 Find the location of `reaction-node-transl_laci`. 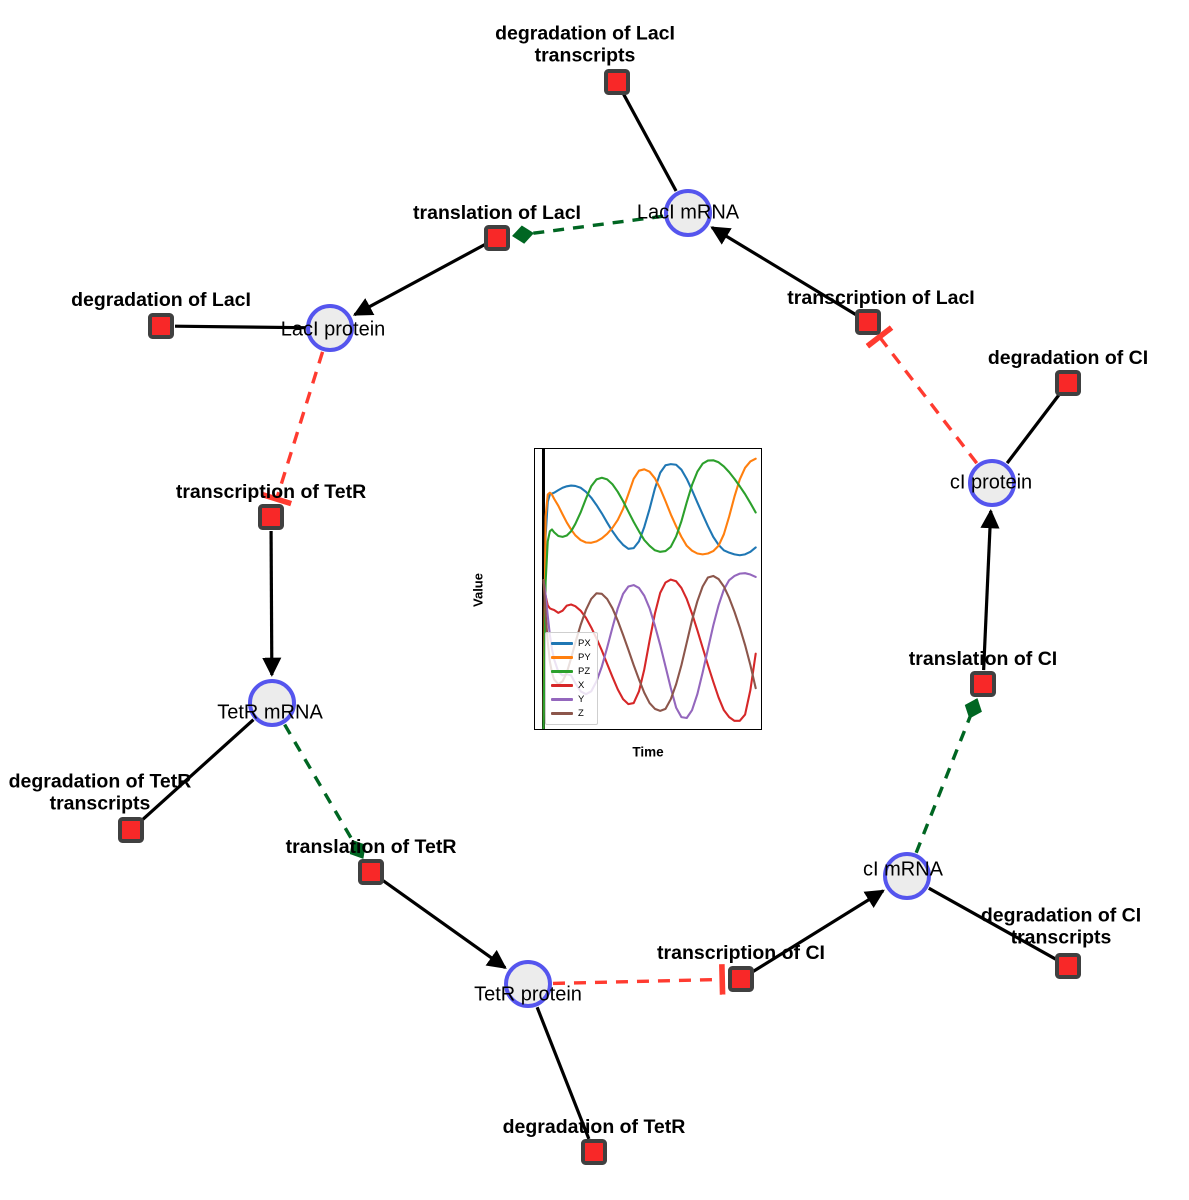

reaction-node-transl_laci is located at coordinates (497, 238).